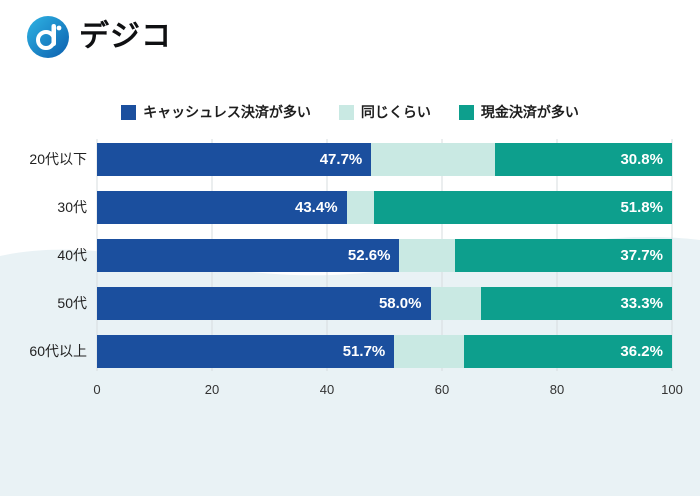 The width and height of the screenshot is (700, 496). Describe the element at coordinates (97, 389) in the screenshot. I see `x-tick-label: 0` at that location.